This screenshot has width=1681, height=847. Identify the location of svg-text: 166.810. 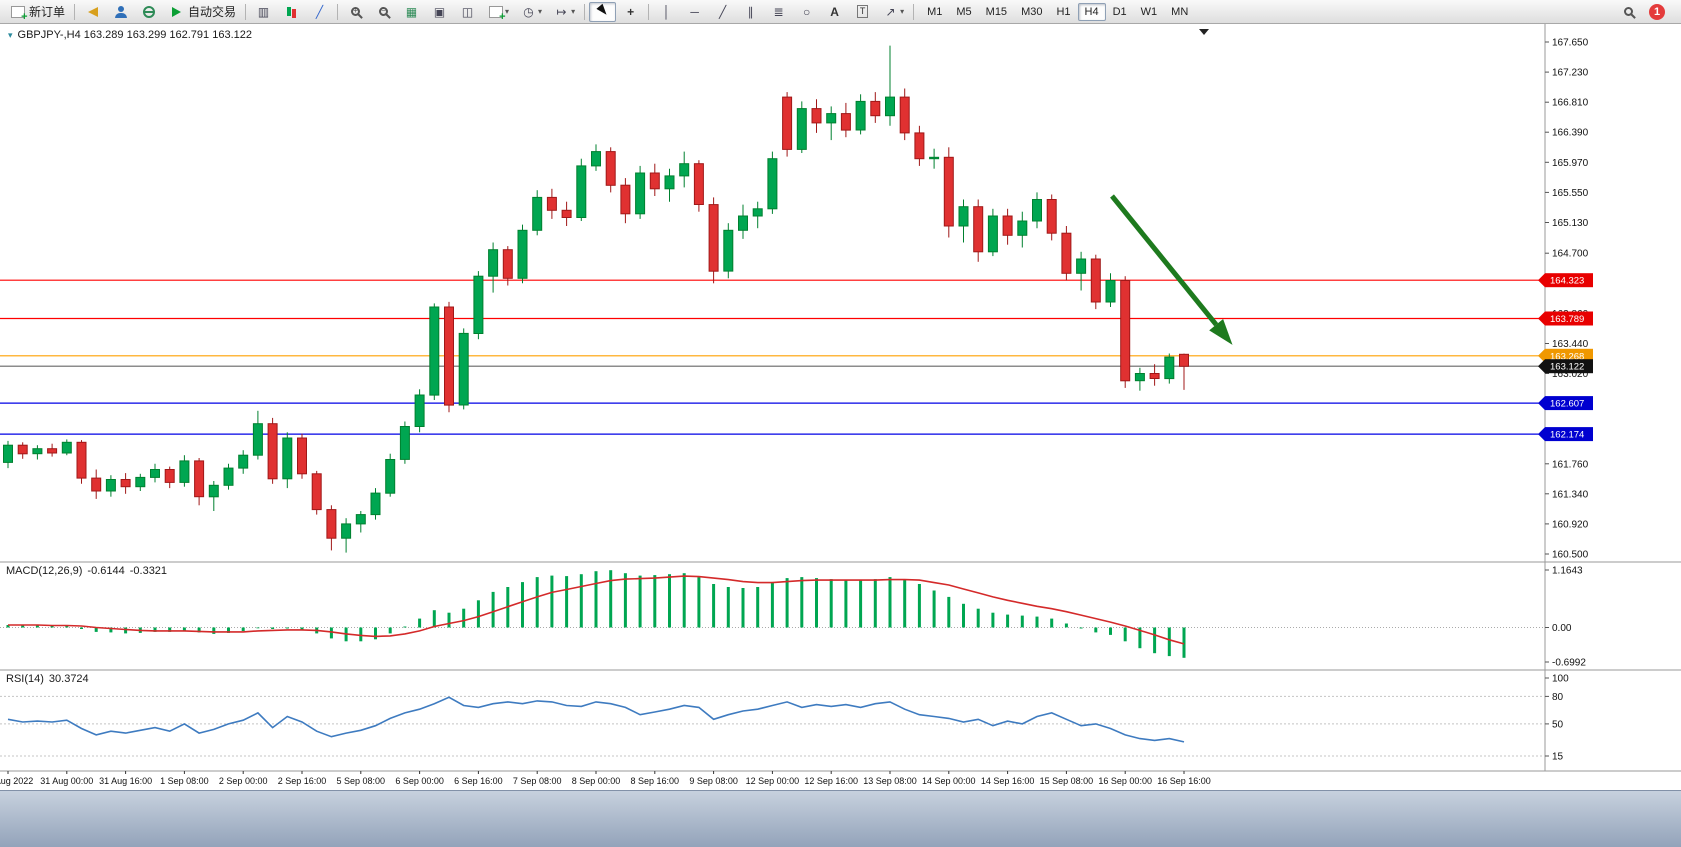
(1570, 103).